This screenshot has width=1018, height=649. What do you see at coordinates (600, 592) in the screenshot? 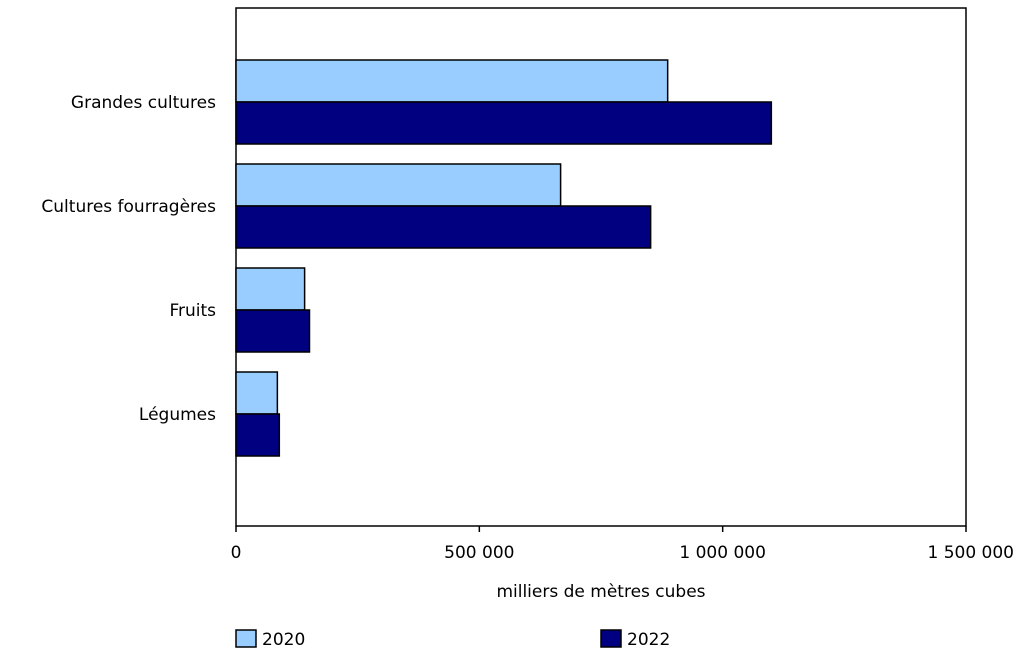
I see `x-axis-title: milliers de mètres cubes` at bounding box center [600, 592].